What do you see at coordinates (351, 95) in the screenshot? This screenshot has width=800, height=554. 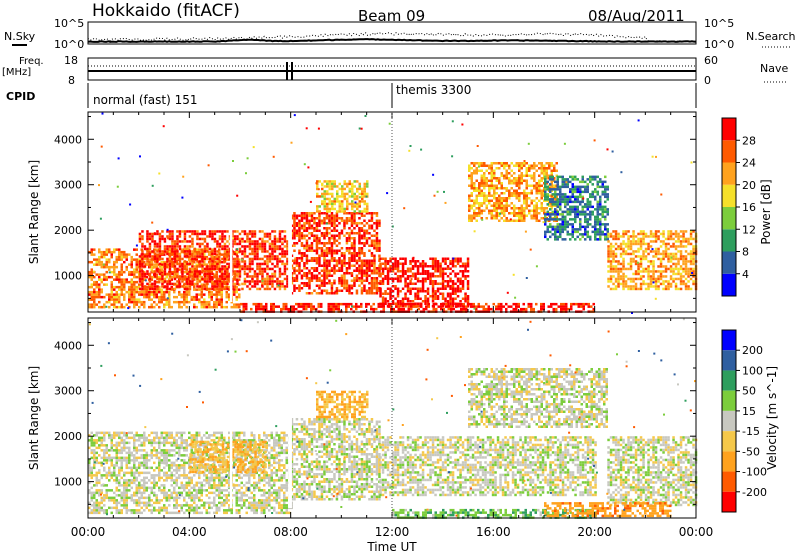 I see `cpid-panel: CPID normal (fast) 151 themis 3300` at bounding box center [351, 95].